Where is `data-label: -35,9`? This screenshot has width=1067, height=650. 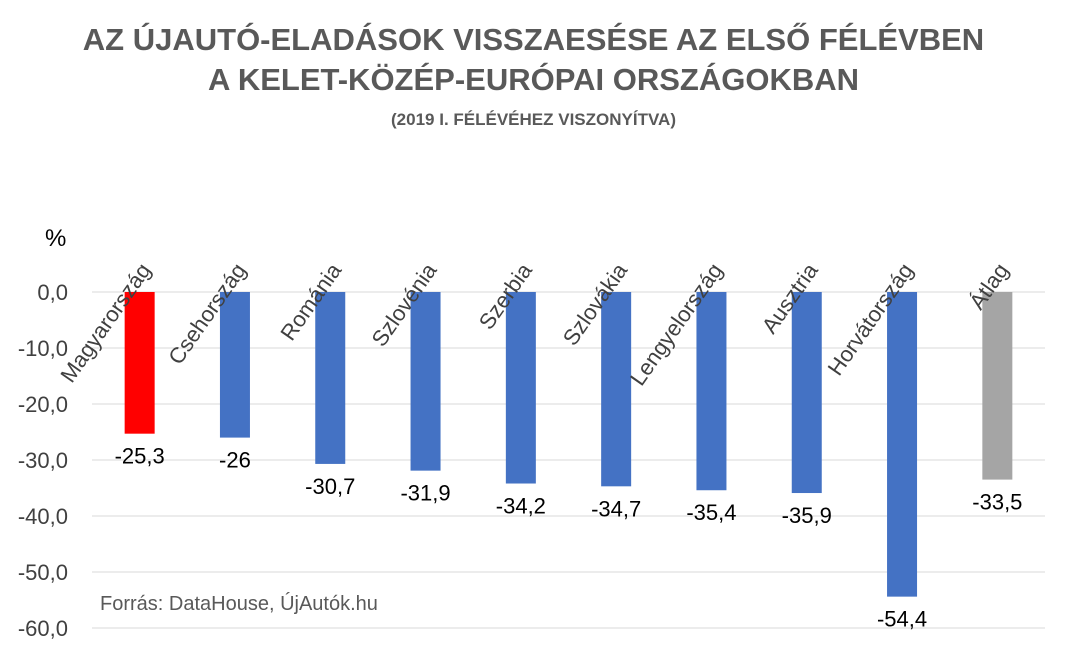 data-label: -35,9 is located at coordinates (807, 515).